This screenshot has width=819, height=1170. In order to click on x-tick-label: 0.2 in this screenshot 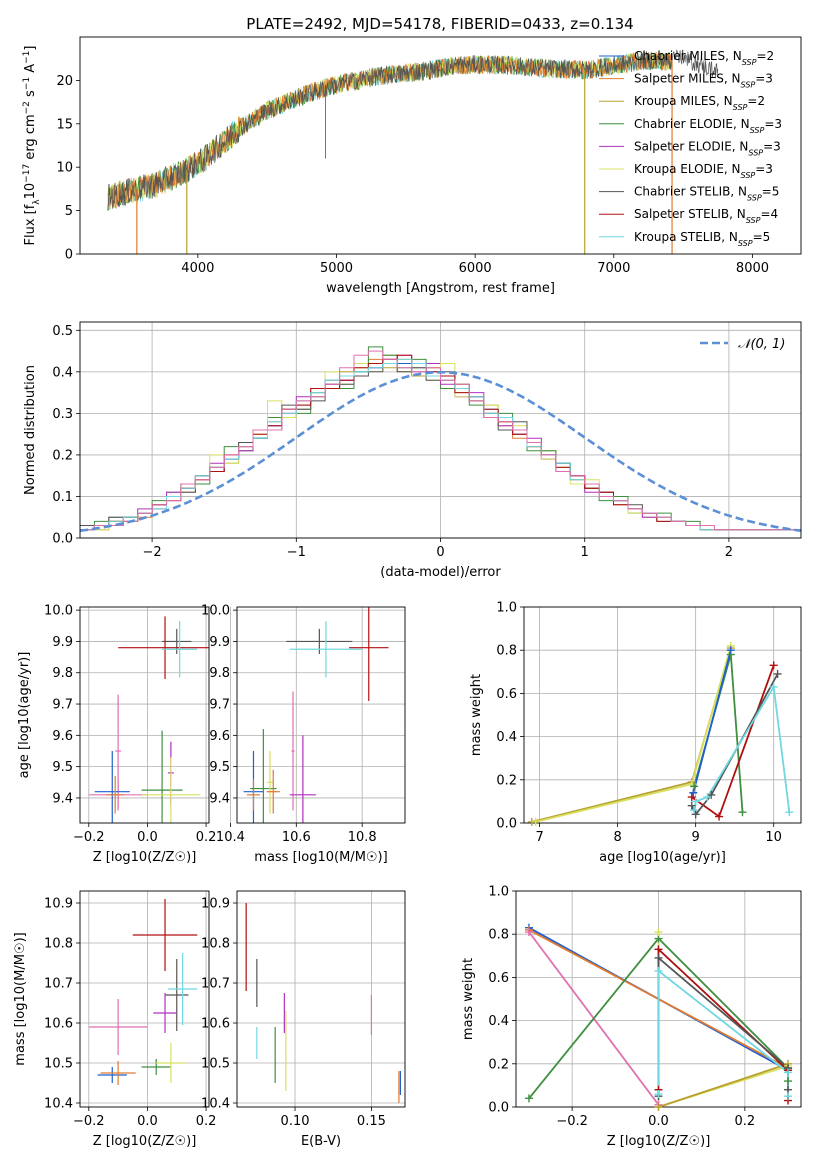, I will do `click(745, 1121)`.